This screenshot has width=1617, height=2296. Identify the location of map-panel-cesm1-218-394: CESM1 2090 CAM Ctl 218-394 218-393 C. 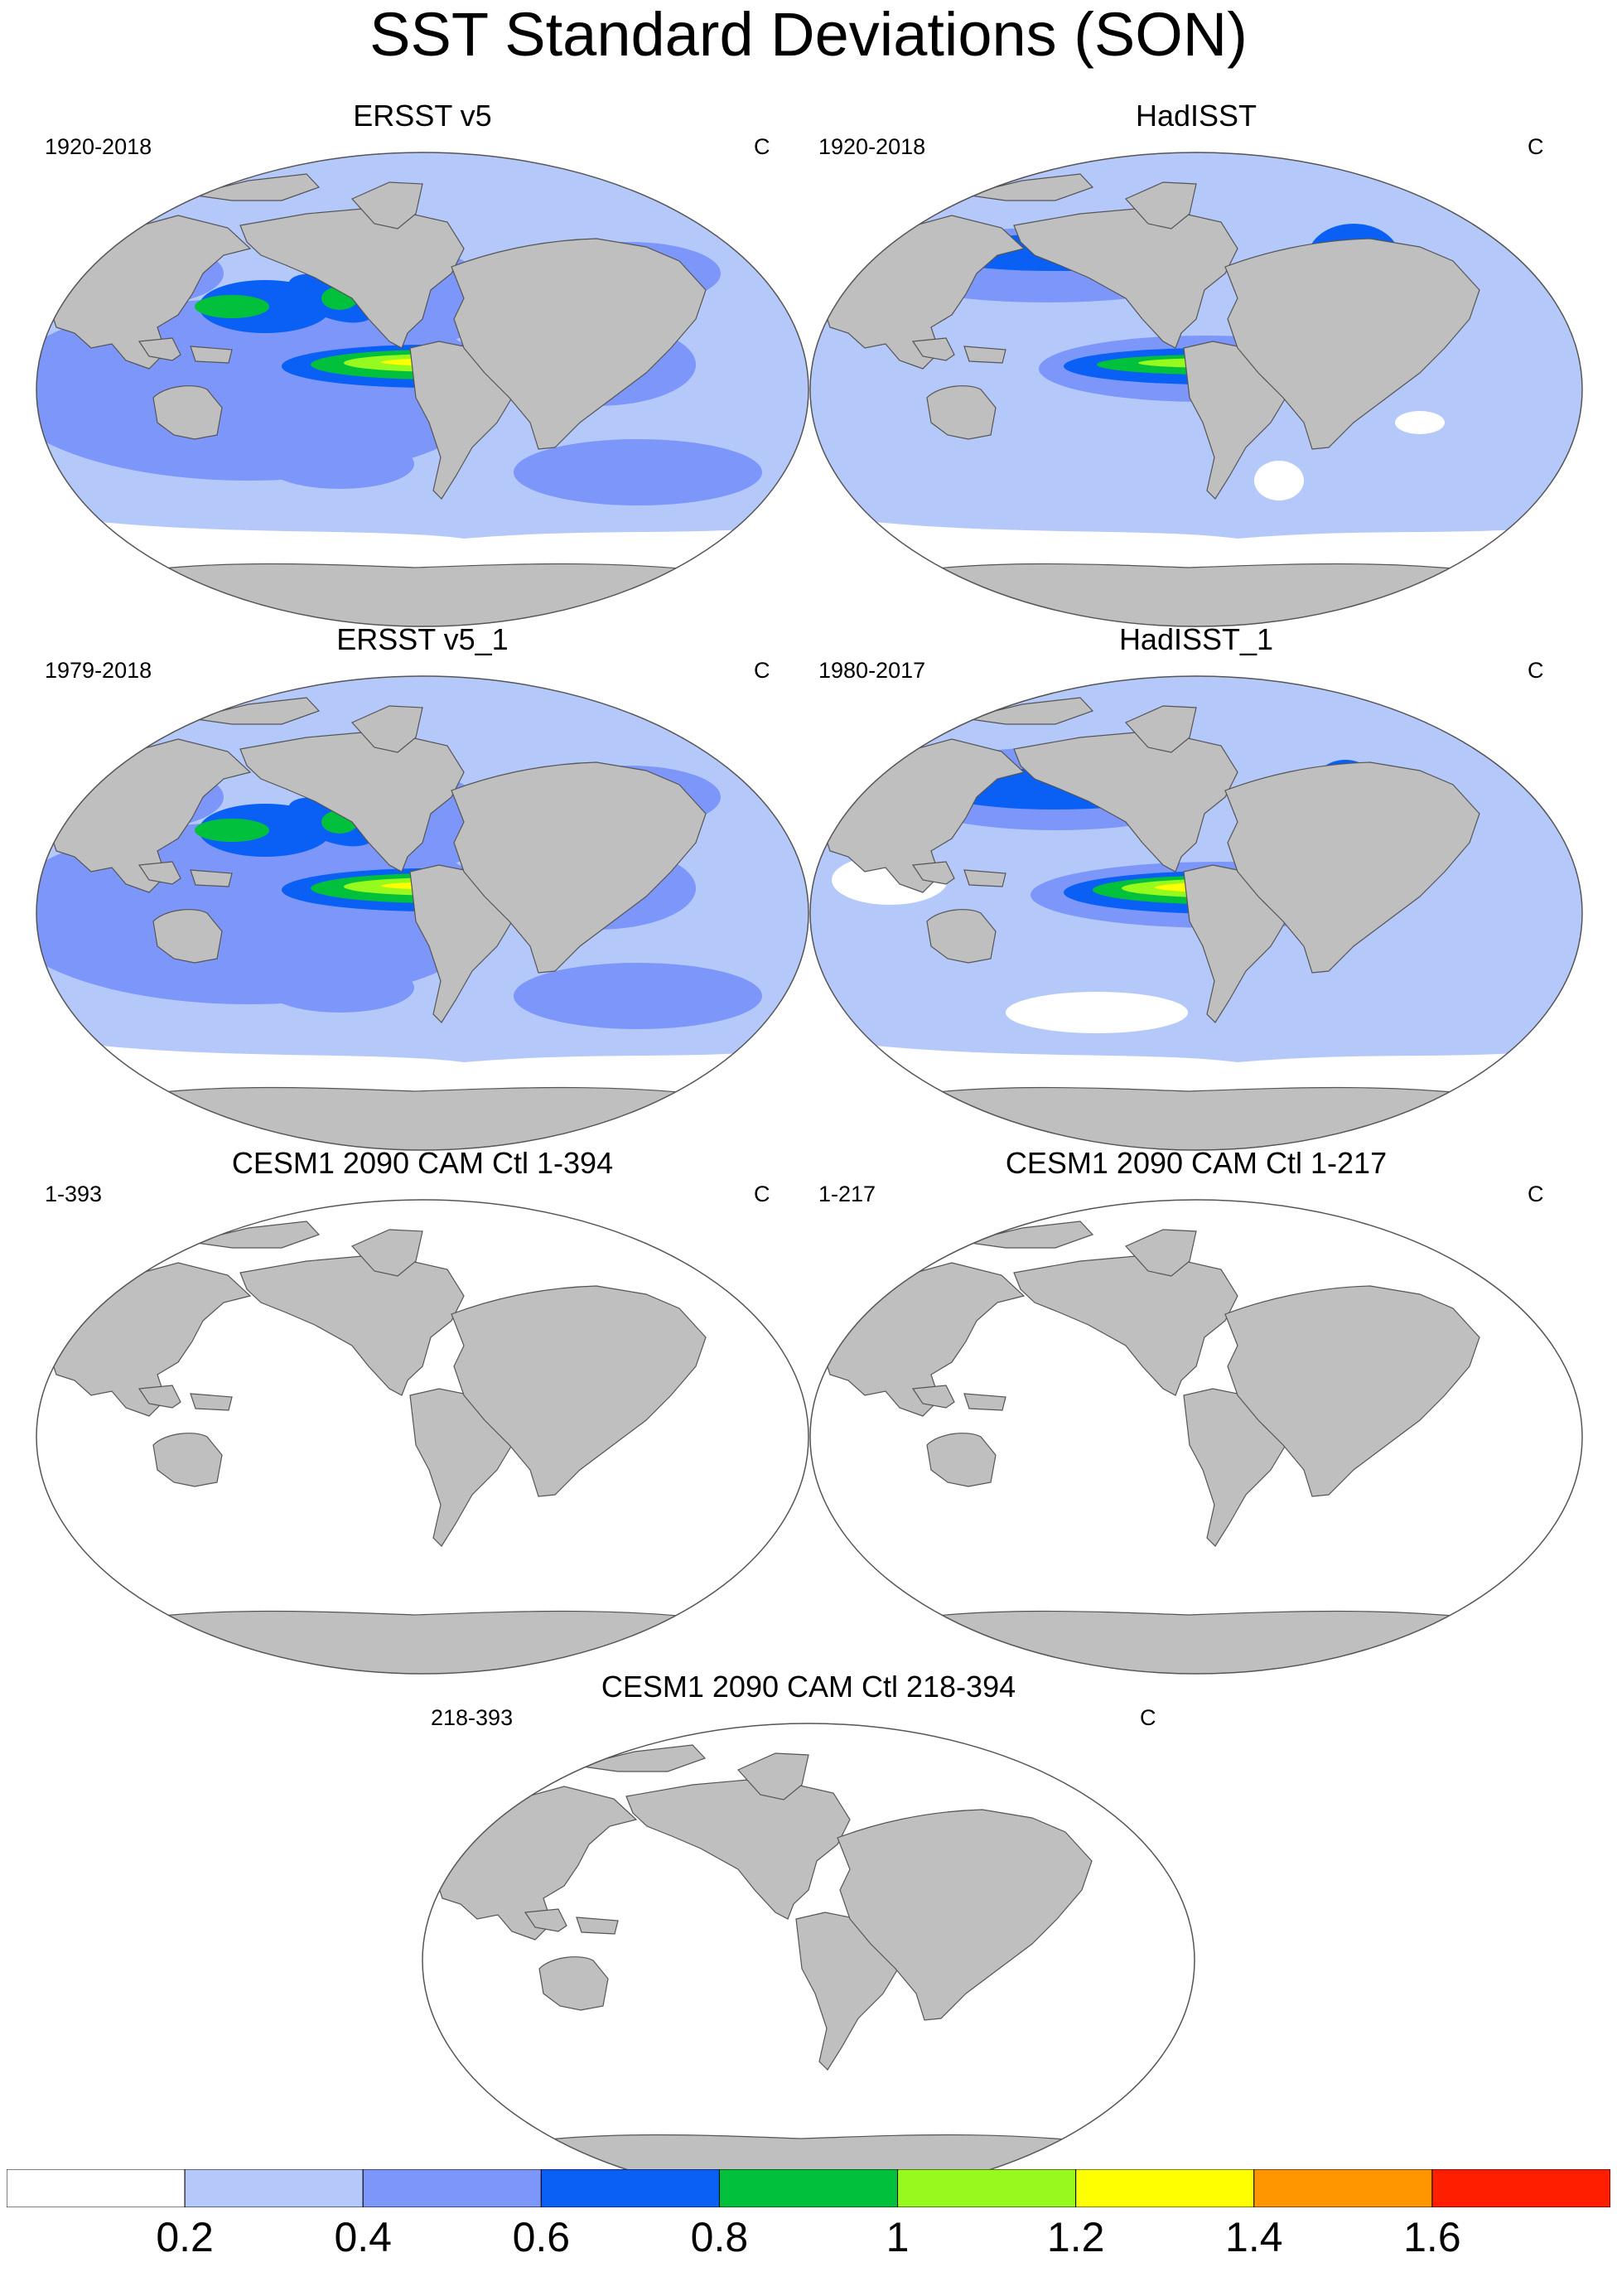
(808, 1936).